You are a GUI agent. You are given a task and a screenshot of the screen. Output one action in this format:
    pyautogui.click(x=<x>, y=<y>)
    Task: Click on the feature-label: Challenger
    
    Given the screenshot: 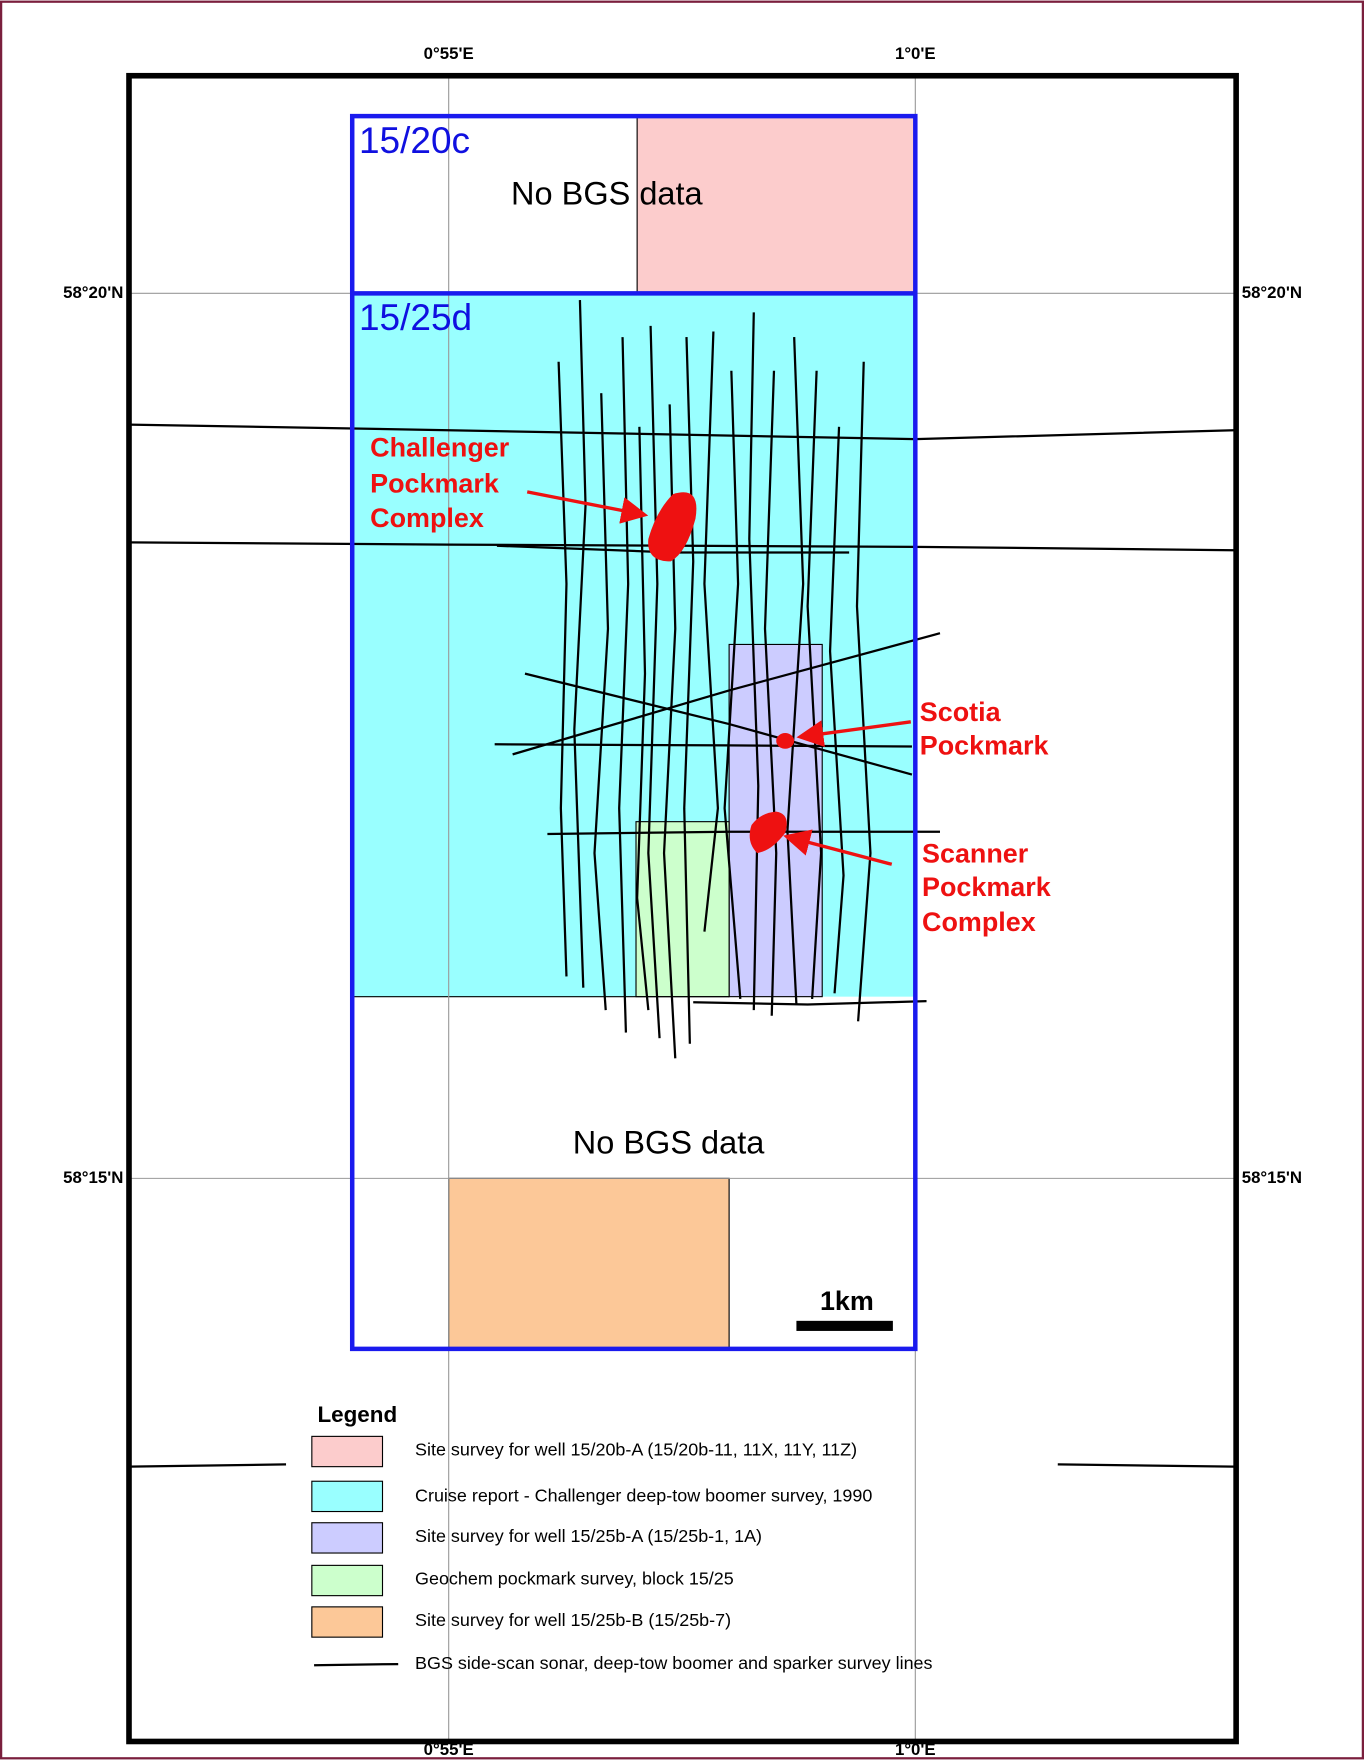 What is the action you would take?
    pyautogui.click(x=440, y=447)
    